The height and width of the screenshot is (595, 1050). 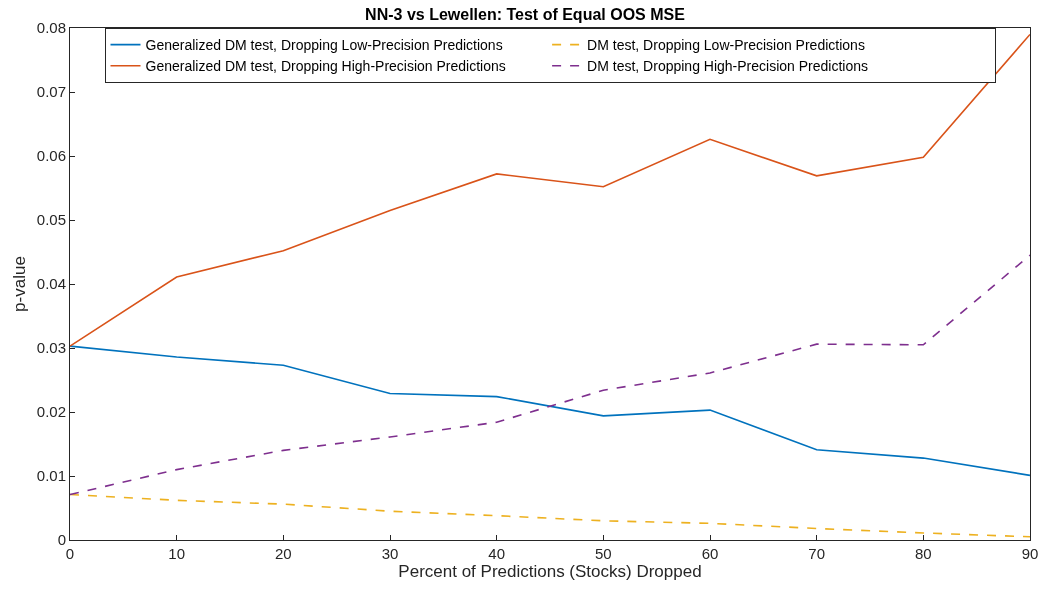 What do you see at coordinates (61, 540) in the screenshot?
I see `y-tick-label: 0` at bounding box center [61, 540].